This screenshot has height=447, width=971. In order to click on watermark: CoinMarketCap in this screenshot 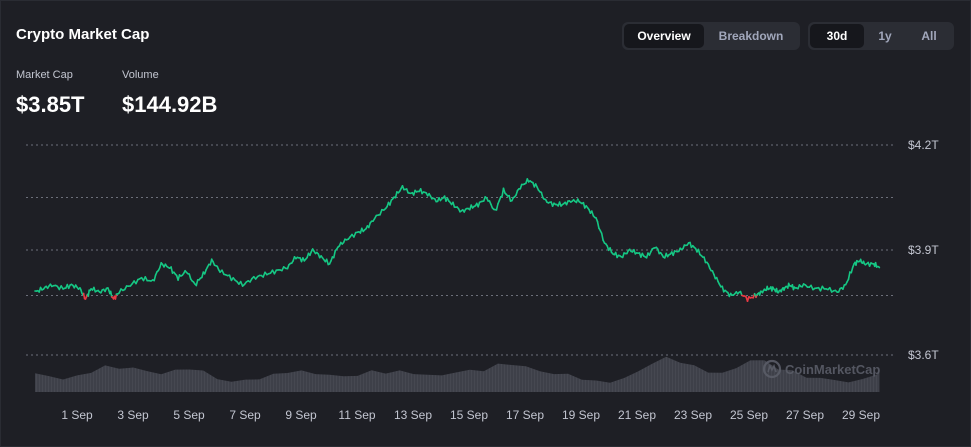, I will do `click(821, 369)`.